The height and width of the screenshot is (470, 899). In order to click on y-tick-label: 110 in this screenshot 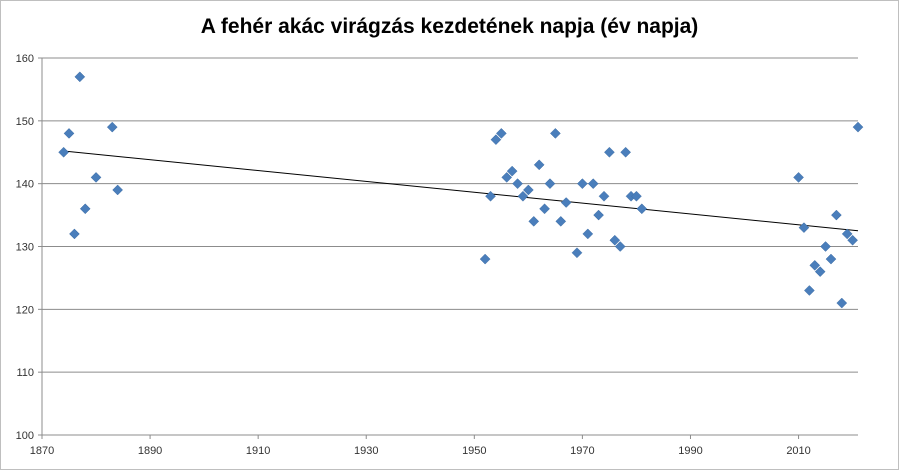, I will do `click(25, 373)`.